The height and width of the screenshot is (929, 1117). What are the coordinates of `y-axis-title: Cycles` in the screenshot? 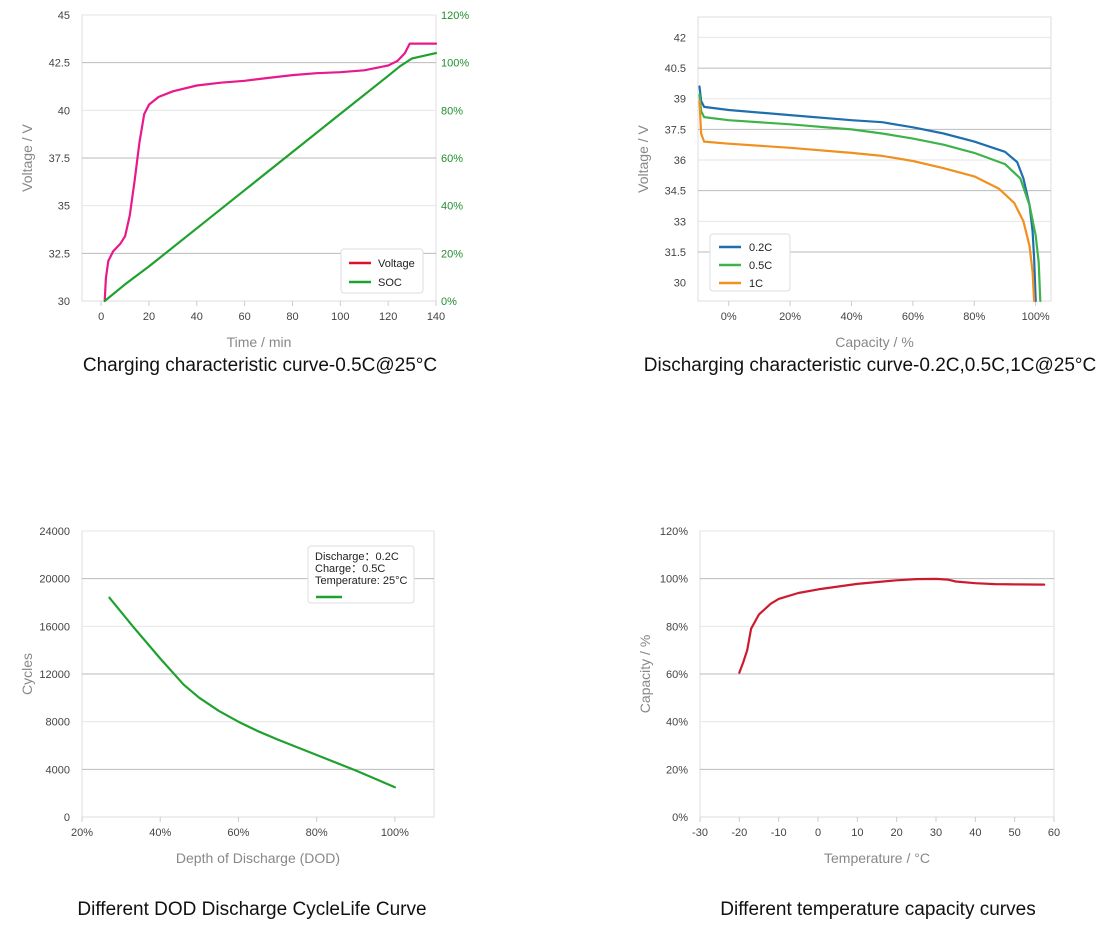 It's located at (27, 674).